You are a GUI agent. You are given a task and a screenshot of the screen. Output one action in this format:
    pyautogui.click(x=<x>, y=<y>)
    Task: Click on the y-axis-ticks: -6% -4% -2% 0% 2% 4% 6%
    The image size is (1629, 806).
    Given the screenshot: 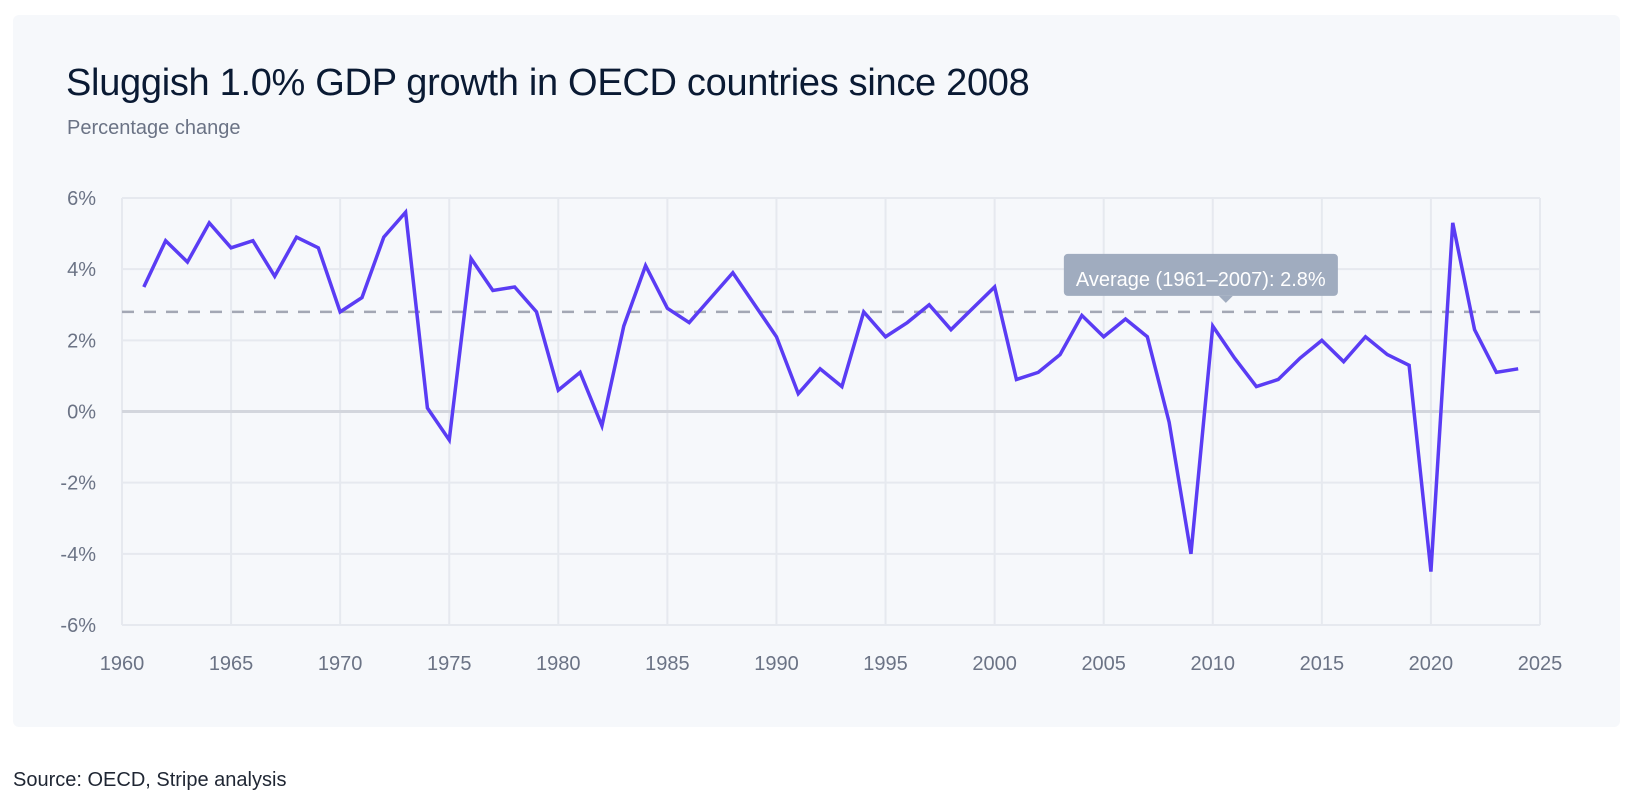 What is the action you would take?
    pyautogui.click(x=78, y=412)
    